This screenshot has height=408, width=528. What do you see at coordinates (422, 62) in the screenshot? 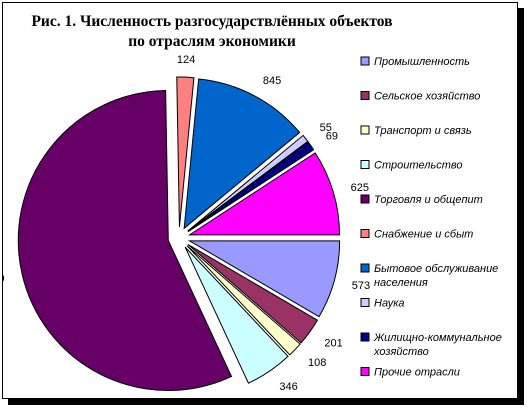
I see `legend-label-0: Промышленность` at bounding box center [422, 62].